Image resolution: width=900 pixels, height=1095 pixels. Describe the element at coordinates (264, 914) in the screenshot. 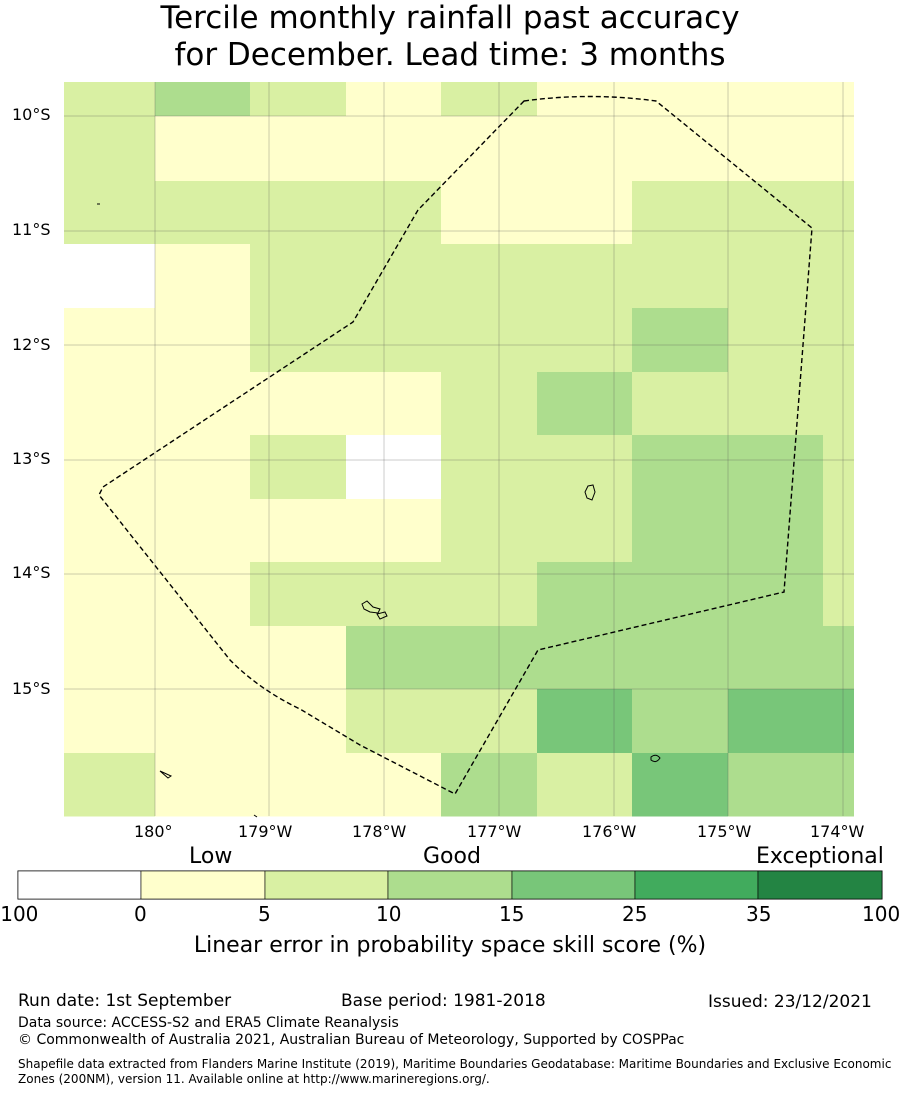

I see `colorbar-tick: 5` at that location.